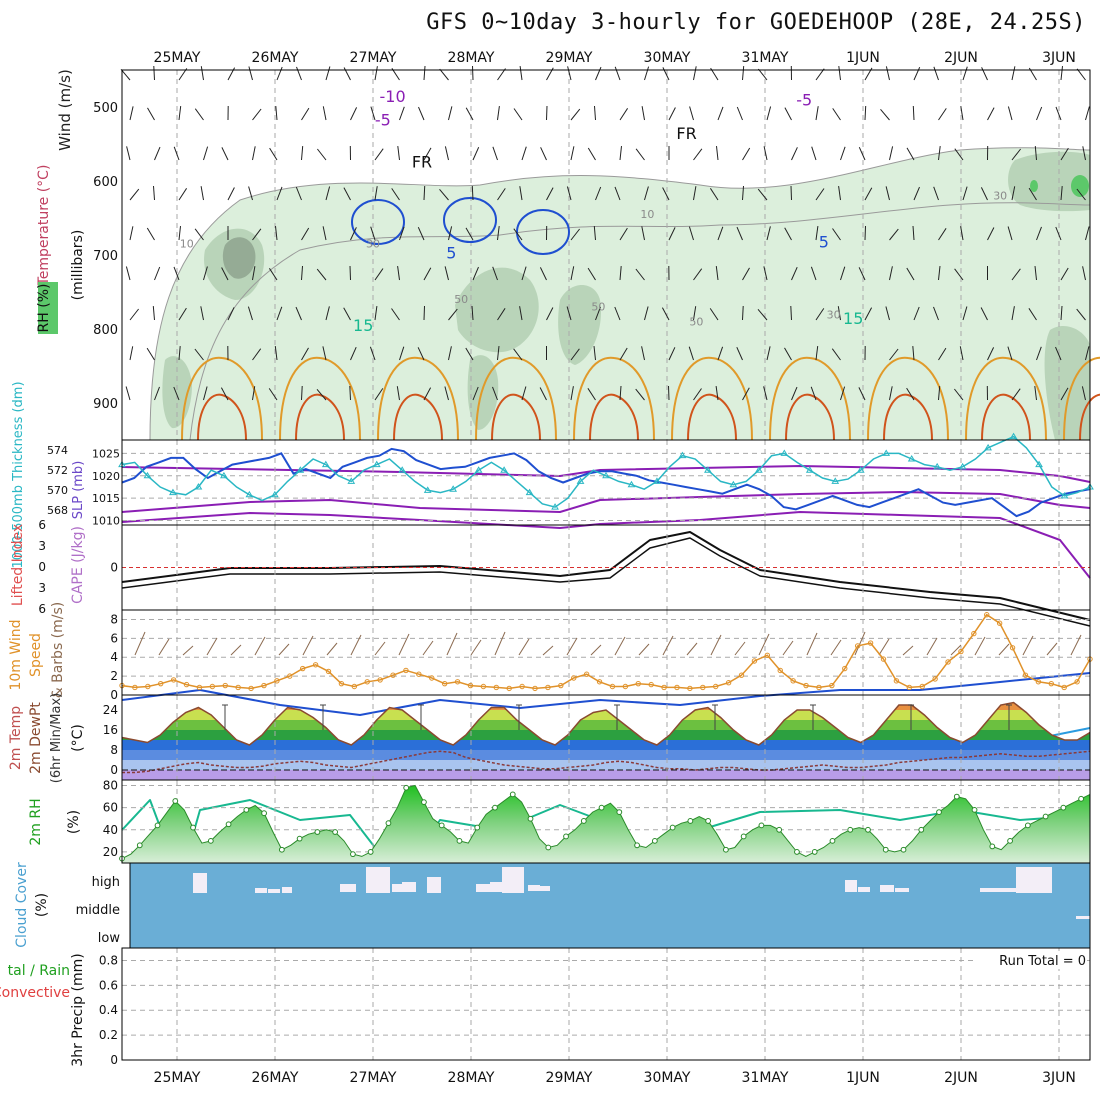  I want to click on date-label-bottom: 30MAY, so click(667, 1078).